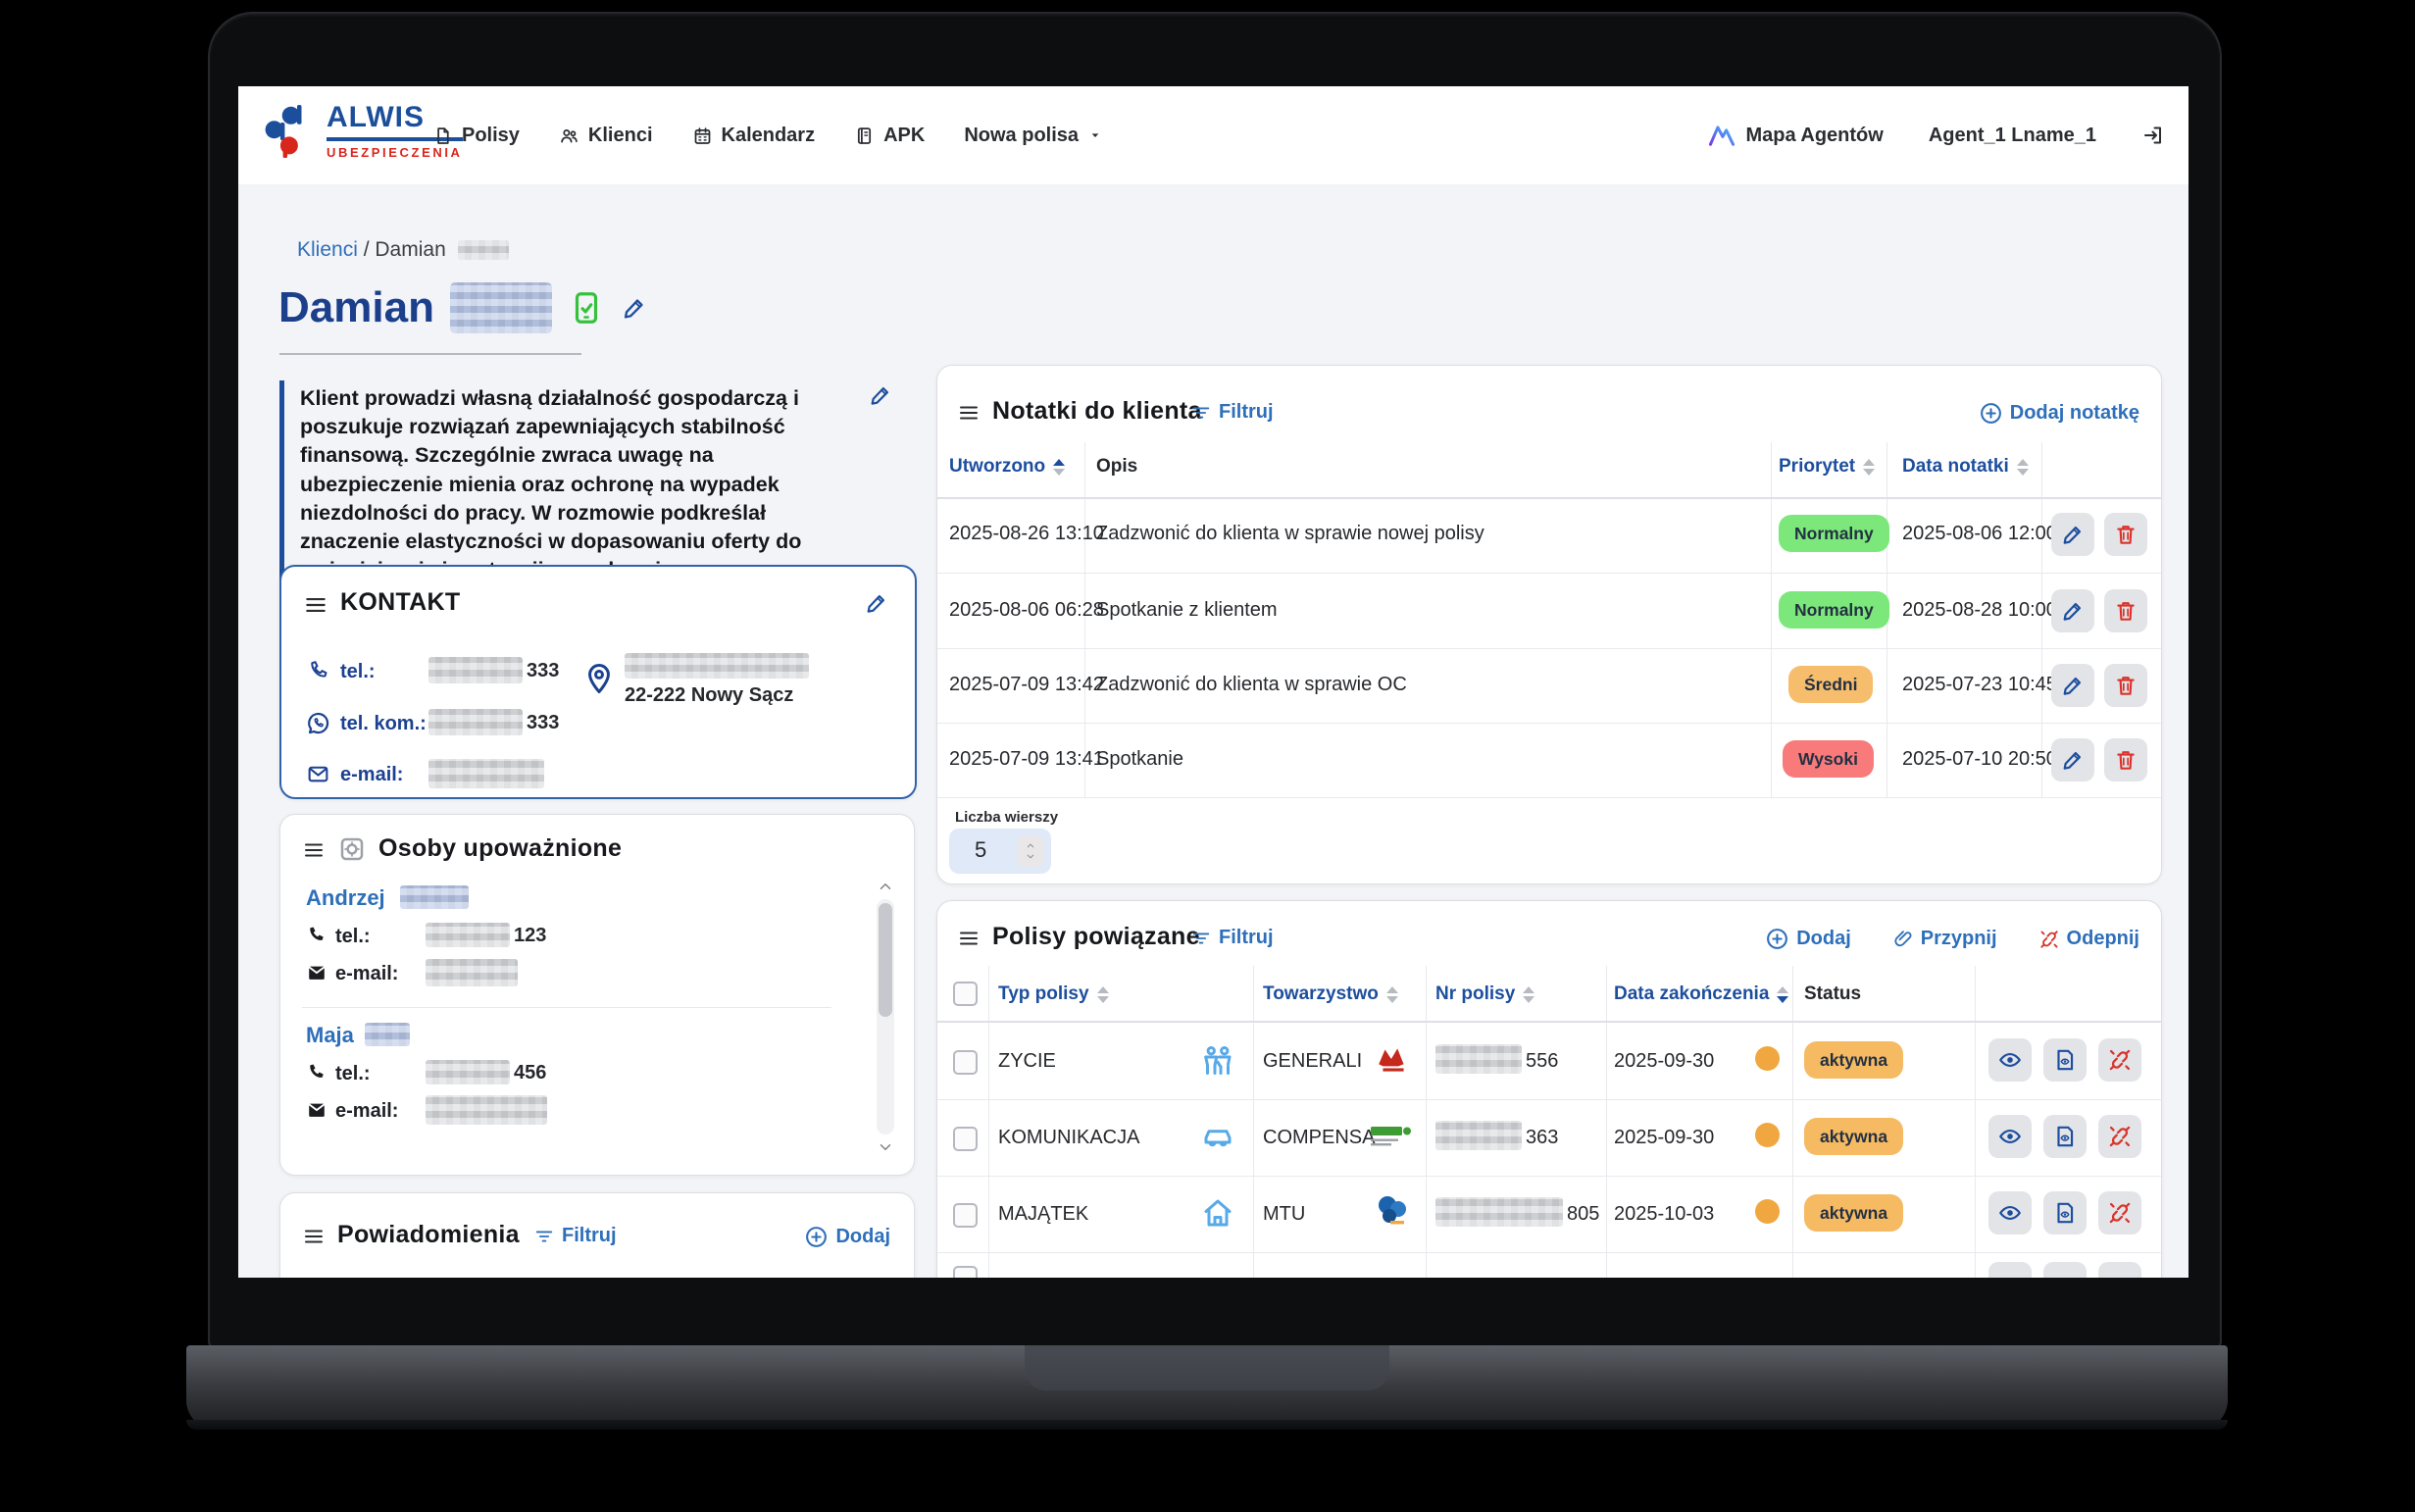 The height and width of the screenshot is (1512, 2415). What do you see at coordinates (543, 722) in the screenshot?
I see `mobile-suffix: 333` at bounding box center [543, 722].